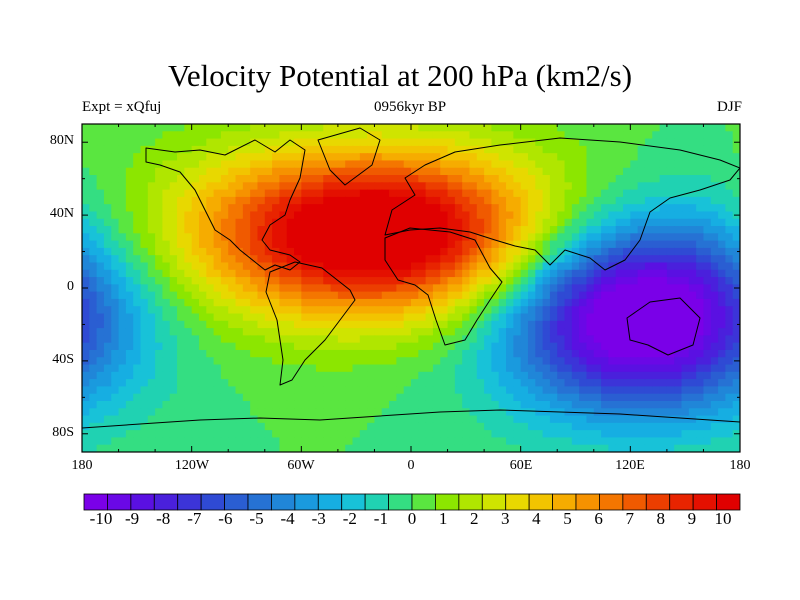  Describe the element at coordinates (122, 107) in the screenshot. I see `experiment-label: Expt = xQfuj` at that location.